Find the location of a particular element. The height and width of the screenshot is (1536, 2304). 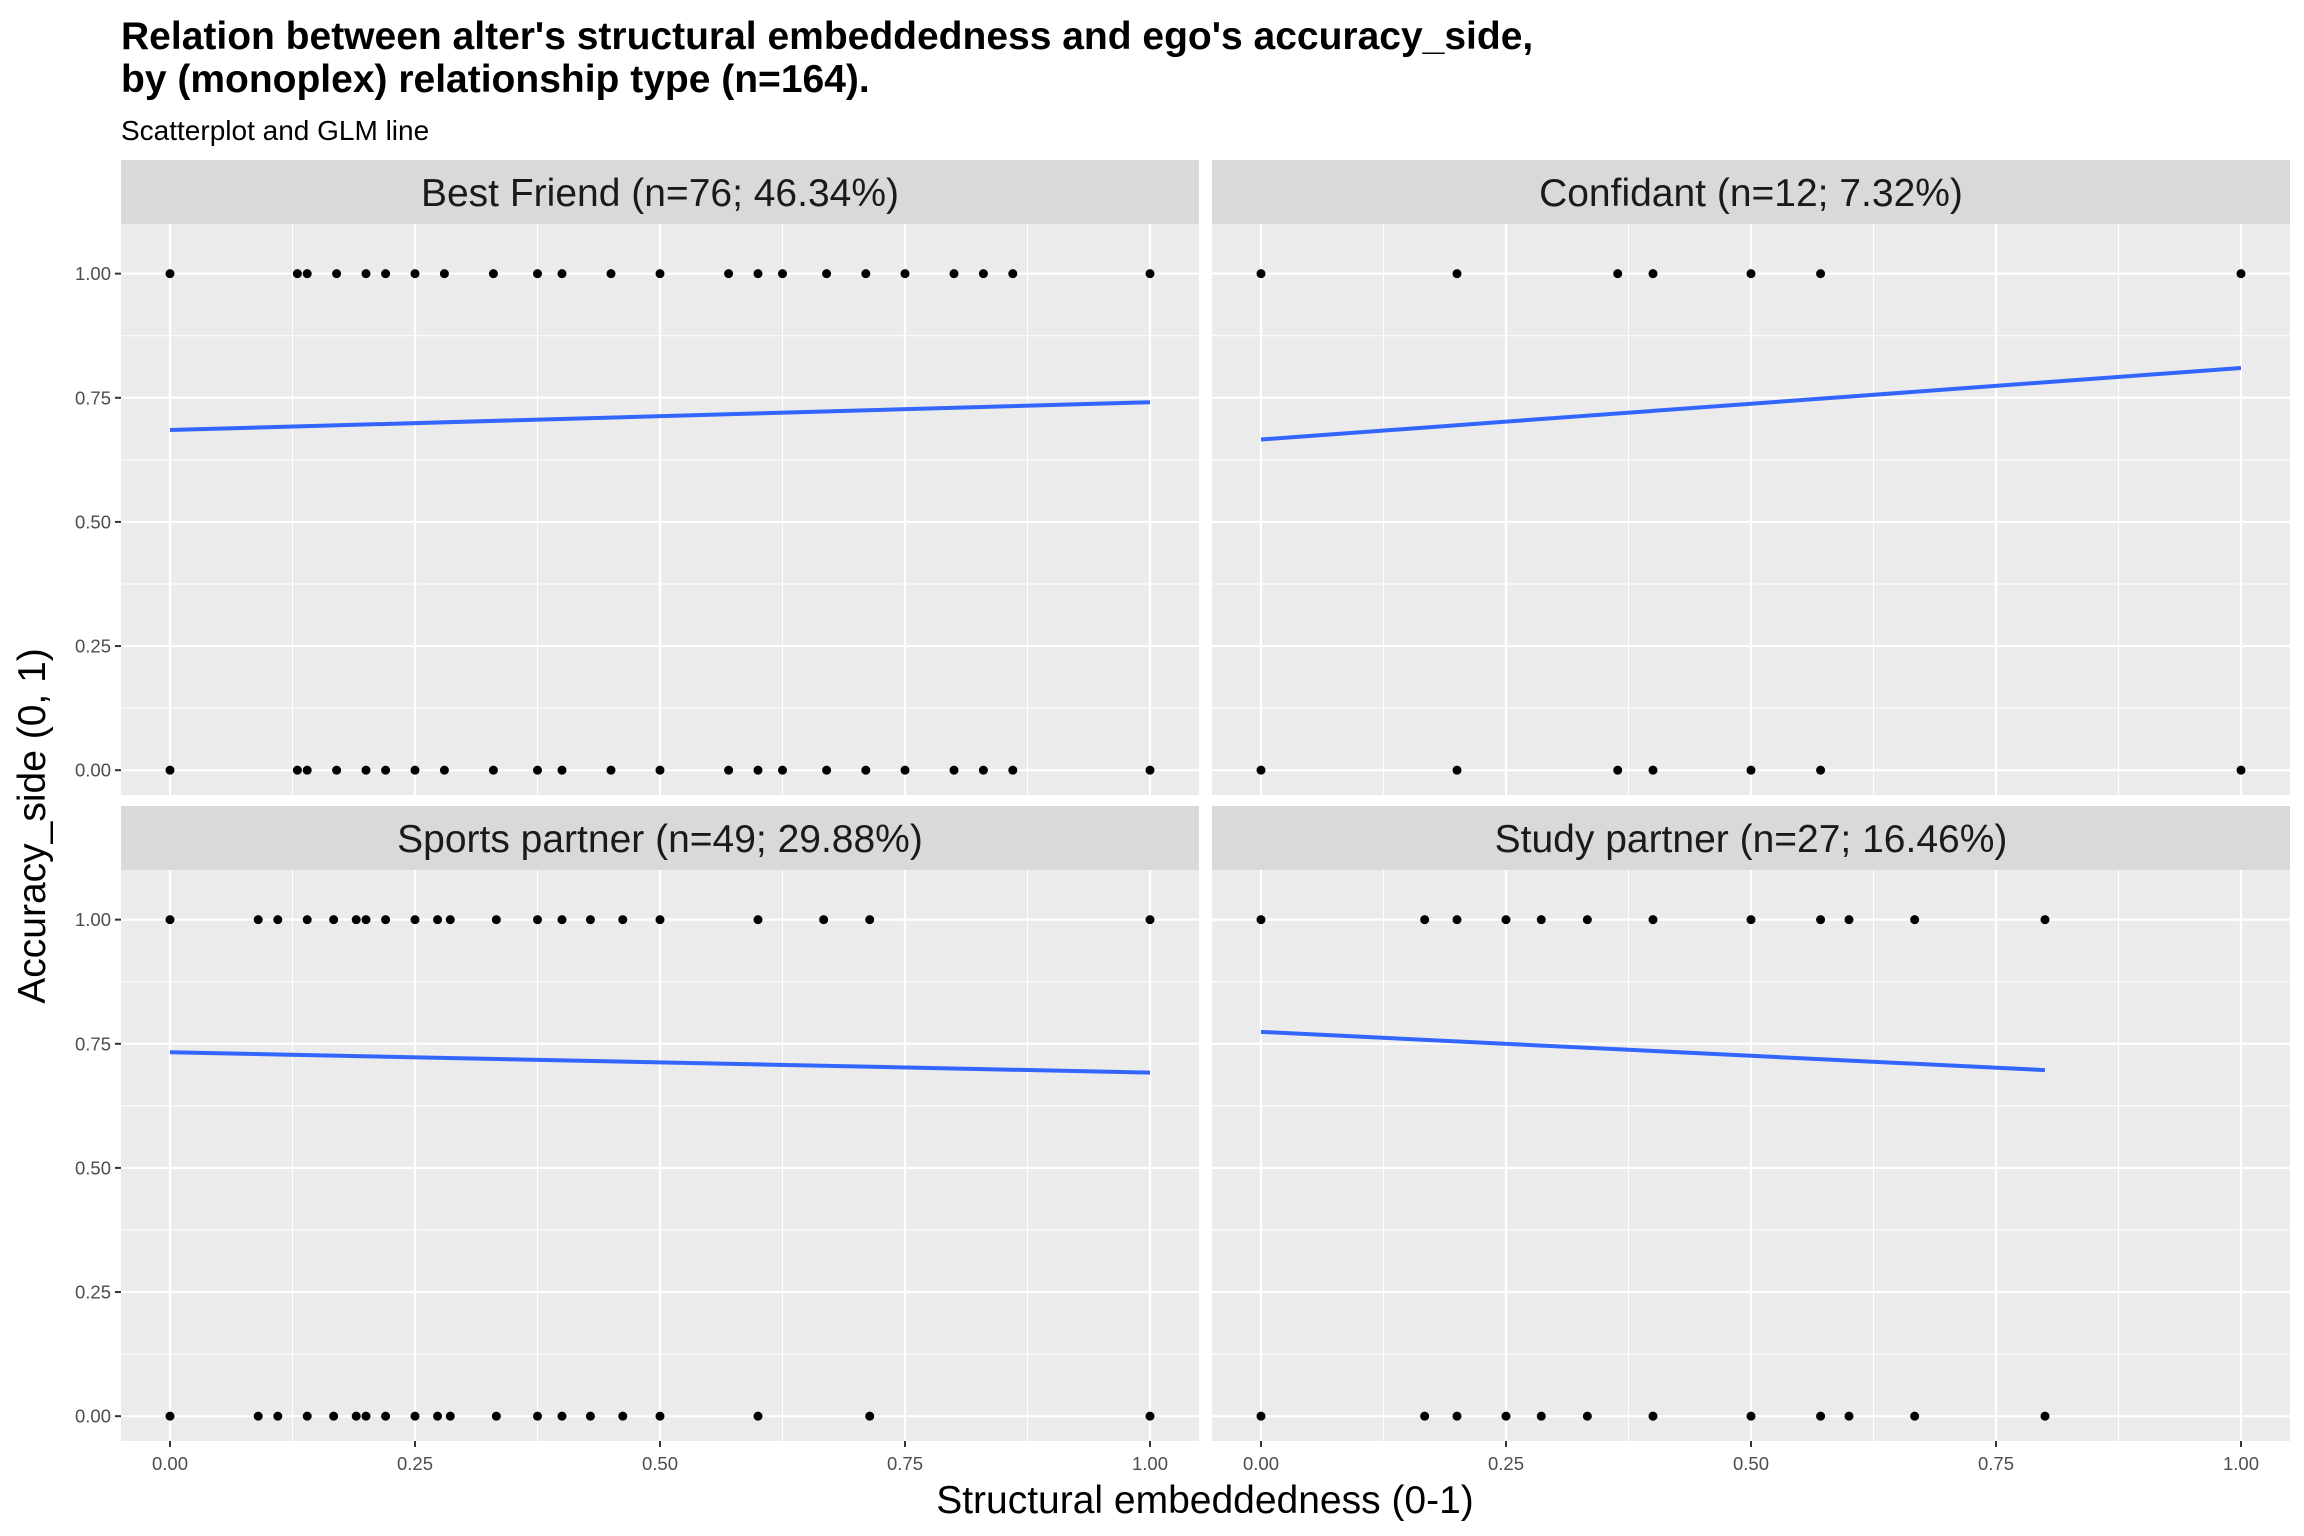

y-axis-title: Accuracy_side (0, 1) is located at coordinates (32, 825).